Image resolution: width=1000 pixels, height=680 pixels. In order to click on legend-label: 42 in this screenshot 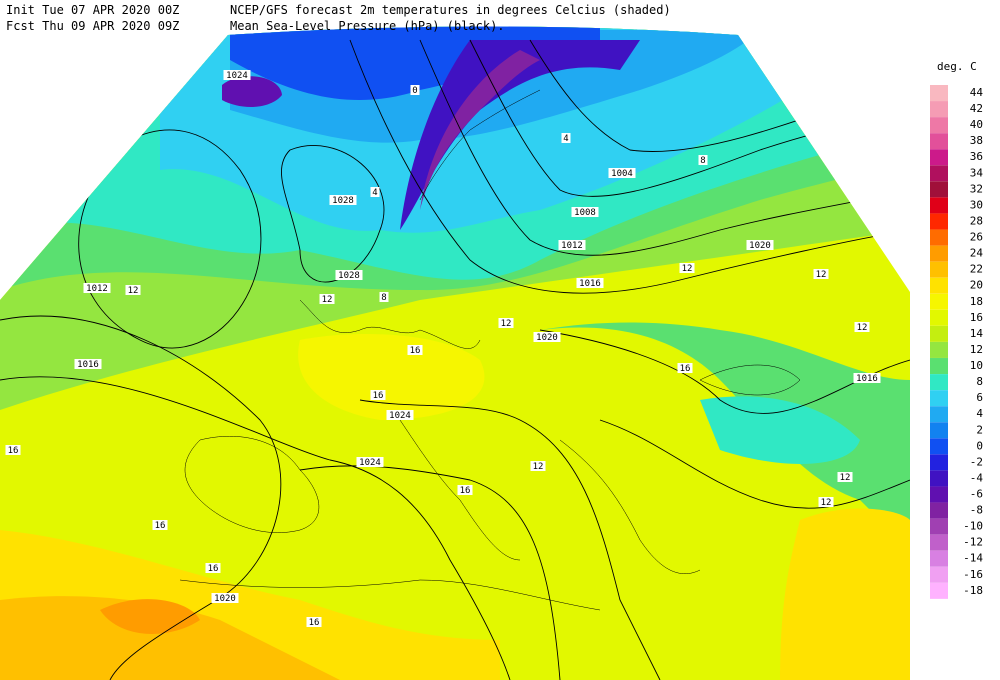, I will do `click(976, 108)`.